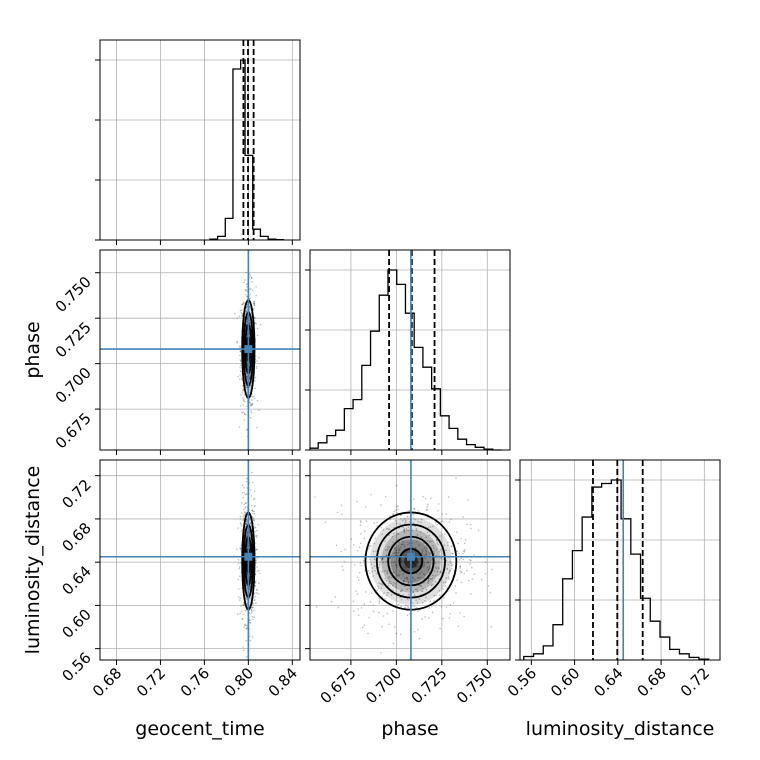 Image resolution: width=760 pixels, height=760 pixels. I want to click on x-tick-label: 0.68, so click(652, 682).